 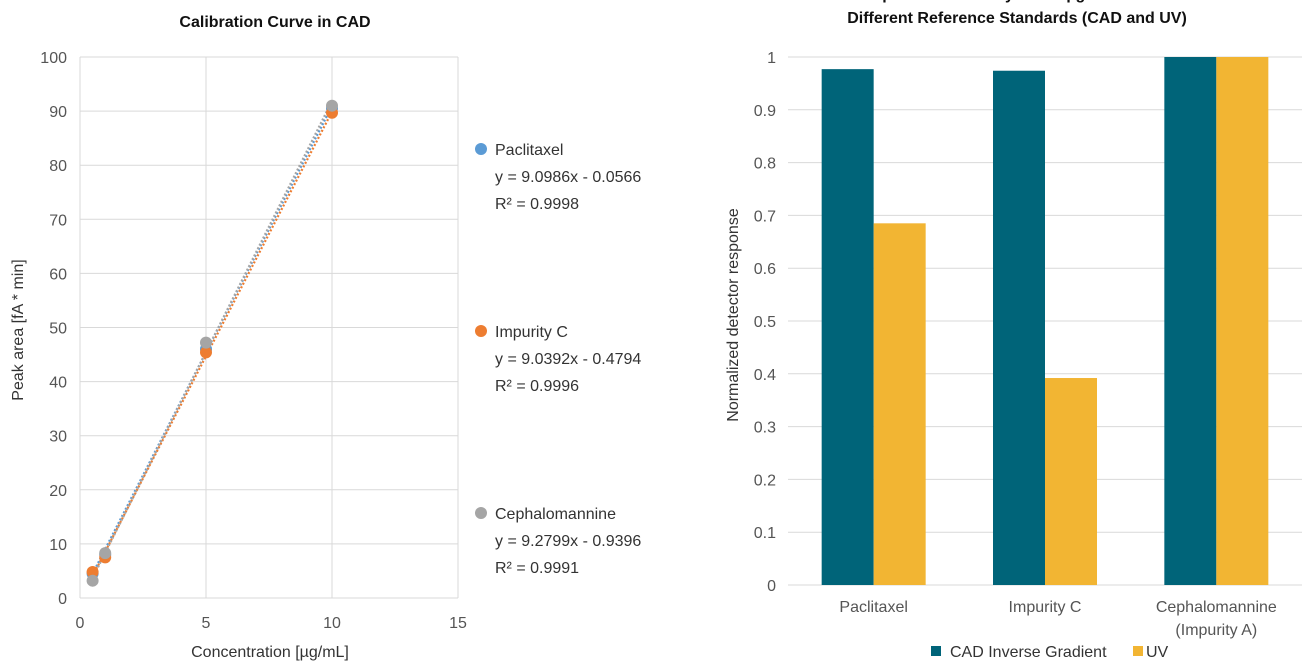 I want to click on legend-series-name: UV, so click(x=1157, y=652).